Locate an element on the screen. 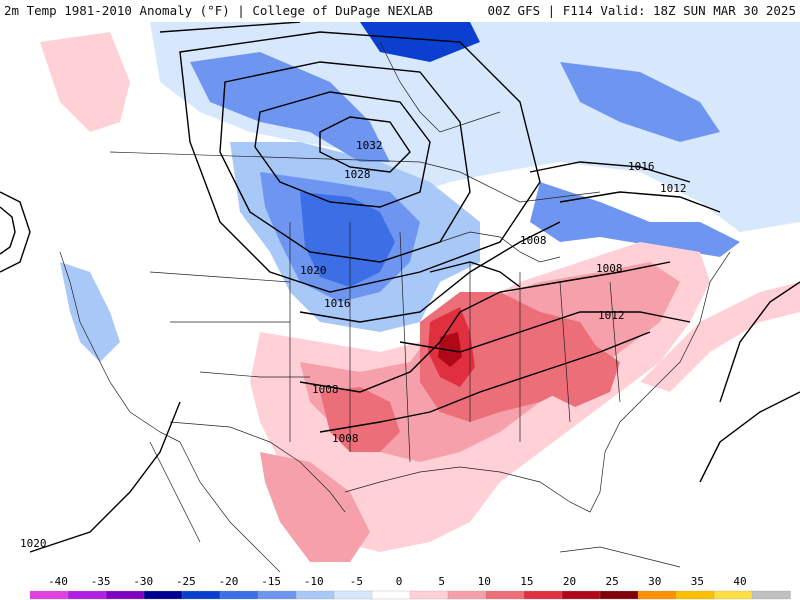  warm-anomaly-texas is located at coordinates (360, 419).